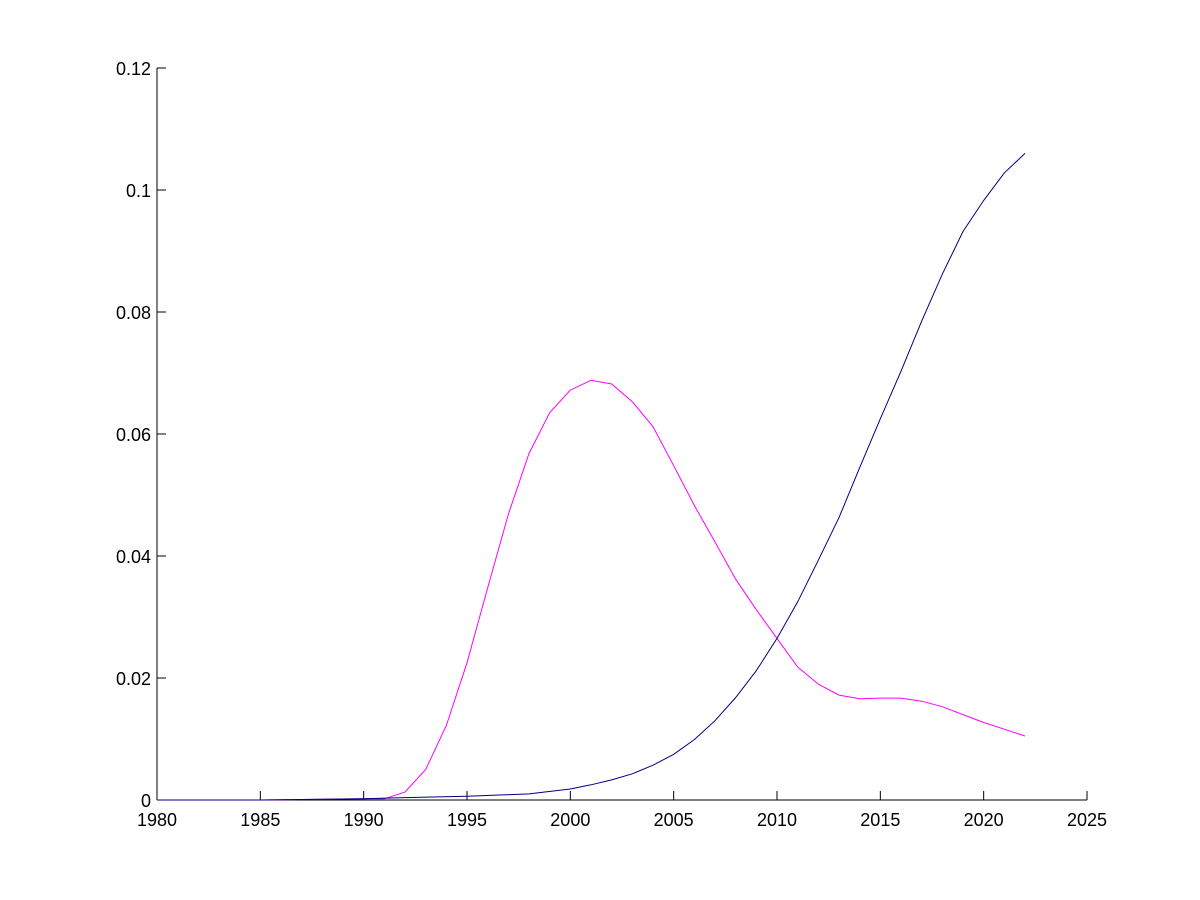 Image resolution: width=1200 pixels, height=900 pixels. Describe the element at coordinates (133, 679) in the screenshot. I see `y-tick-label: 0.02` at that location.